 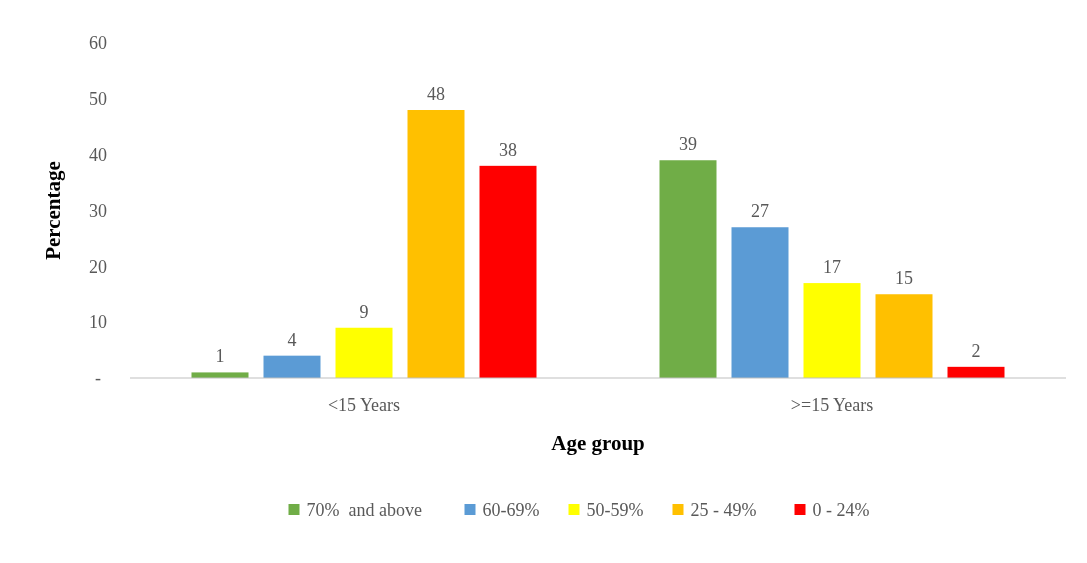 I want to click on y-tick-label: -, so click(x=98, y=378).